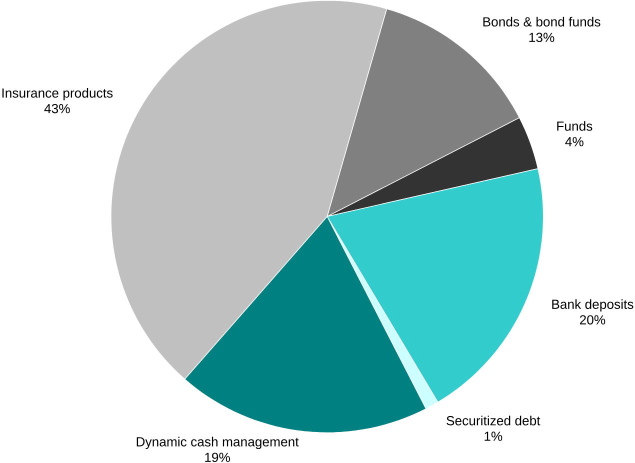 This screenshot has width=635, height=463. What do you see at coordinates (593, 319) in the screenshot?
I see `data-label: 20%` at bounding box center [593, 319].